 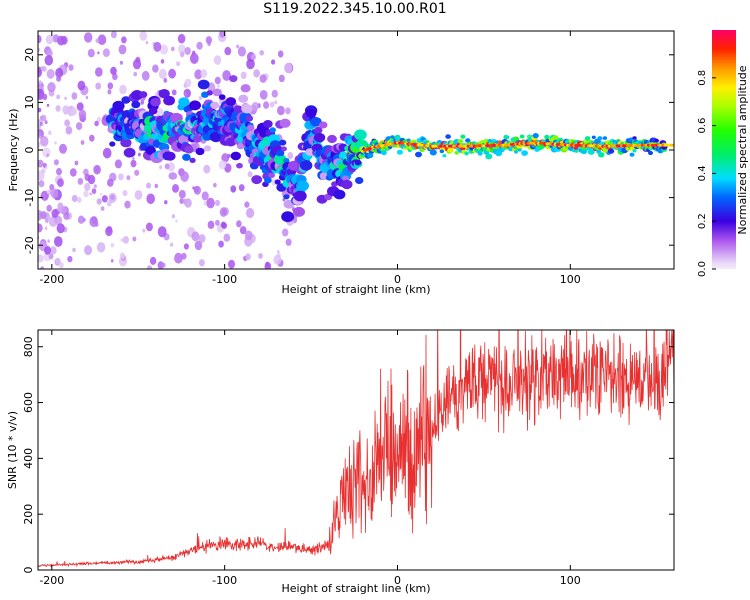 What do you see at coordinates (742, 149) in the screenshot?
I see `colorbar-label: Normalized spectral amplitude` at bounding box center [742, 149].